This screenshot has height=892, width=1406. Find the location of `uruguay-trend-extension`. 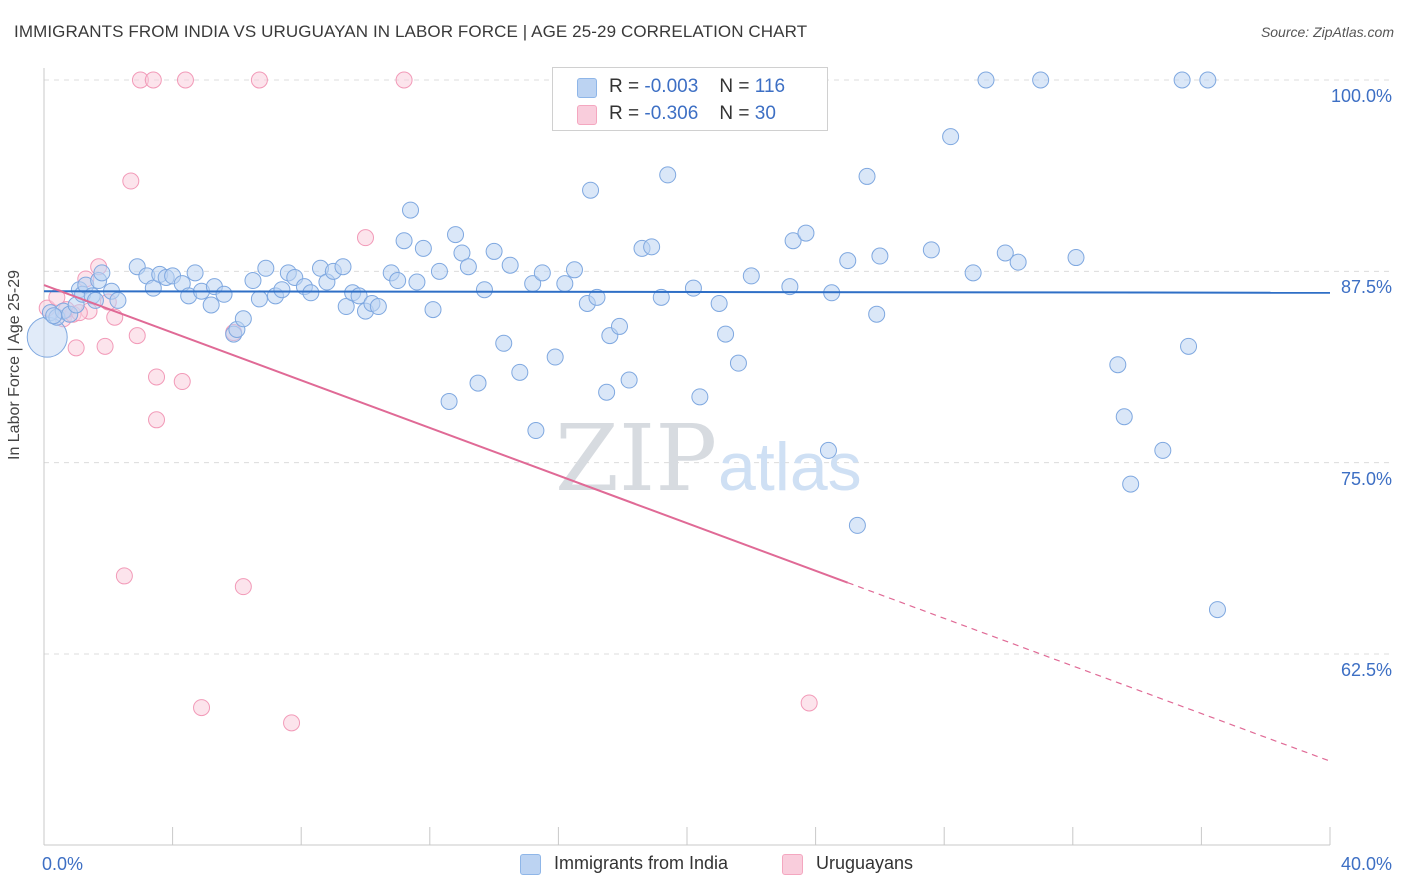

uruguay-trend-extension is located at coordinates (1089, 672).